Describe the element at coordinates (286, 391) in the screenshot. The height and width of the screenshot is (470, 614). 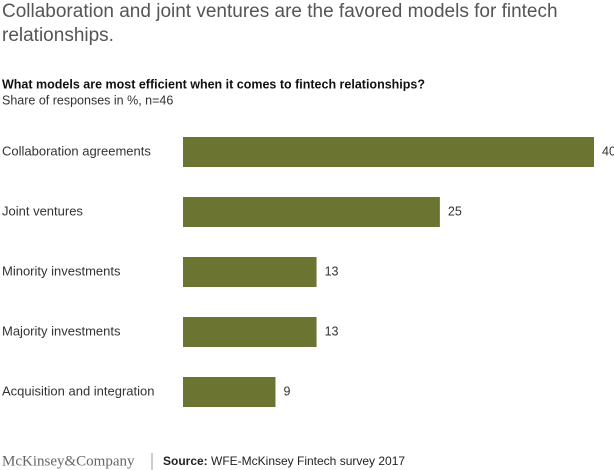
I see `value-label: 9` at that location.